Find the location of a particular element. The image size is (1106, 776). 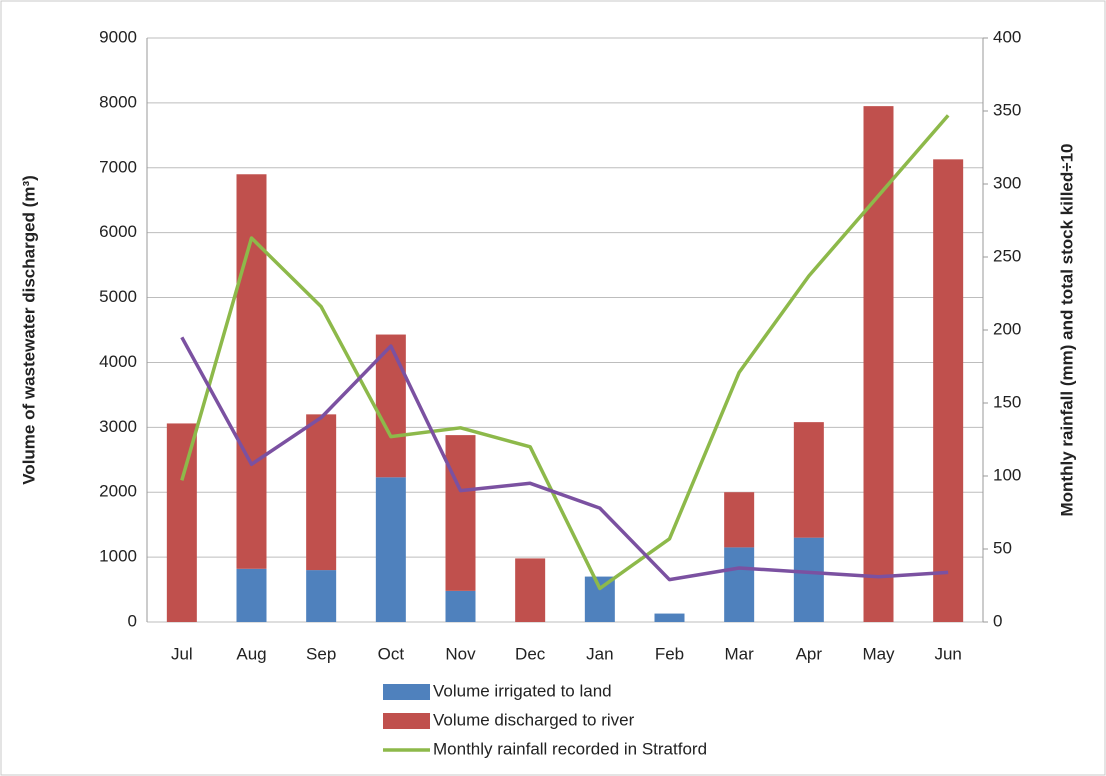

y-tick-label: 0 is located at coordinates (132, 620).